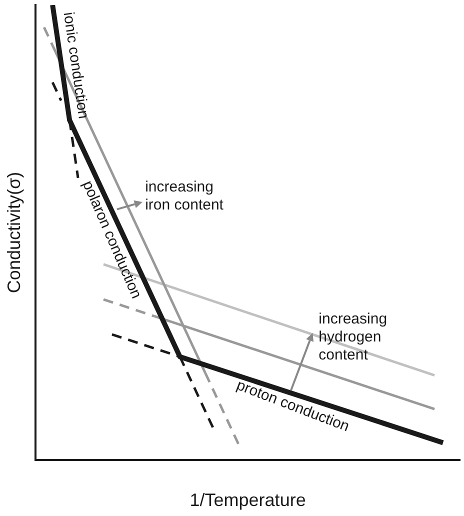 The height and width of the screenshot is (516, 464). Describe the element at coordinates (353, 337) in the screenshot. I see `annotation: increasing hydrogen content` at that location.